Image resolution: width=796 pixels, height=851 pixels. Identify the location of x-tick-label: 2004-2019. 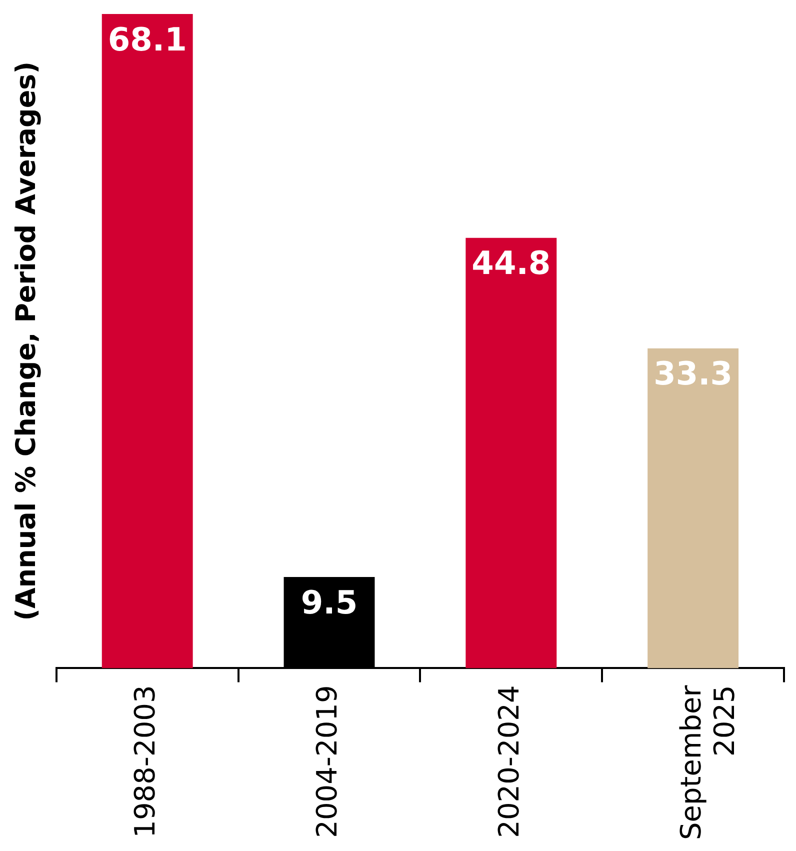
(327, 761).